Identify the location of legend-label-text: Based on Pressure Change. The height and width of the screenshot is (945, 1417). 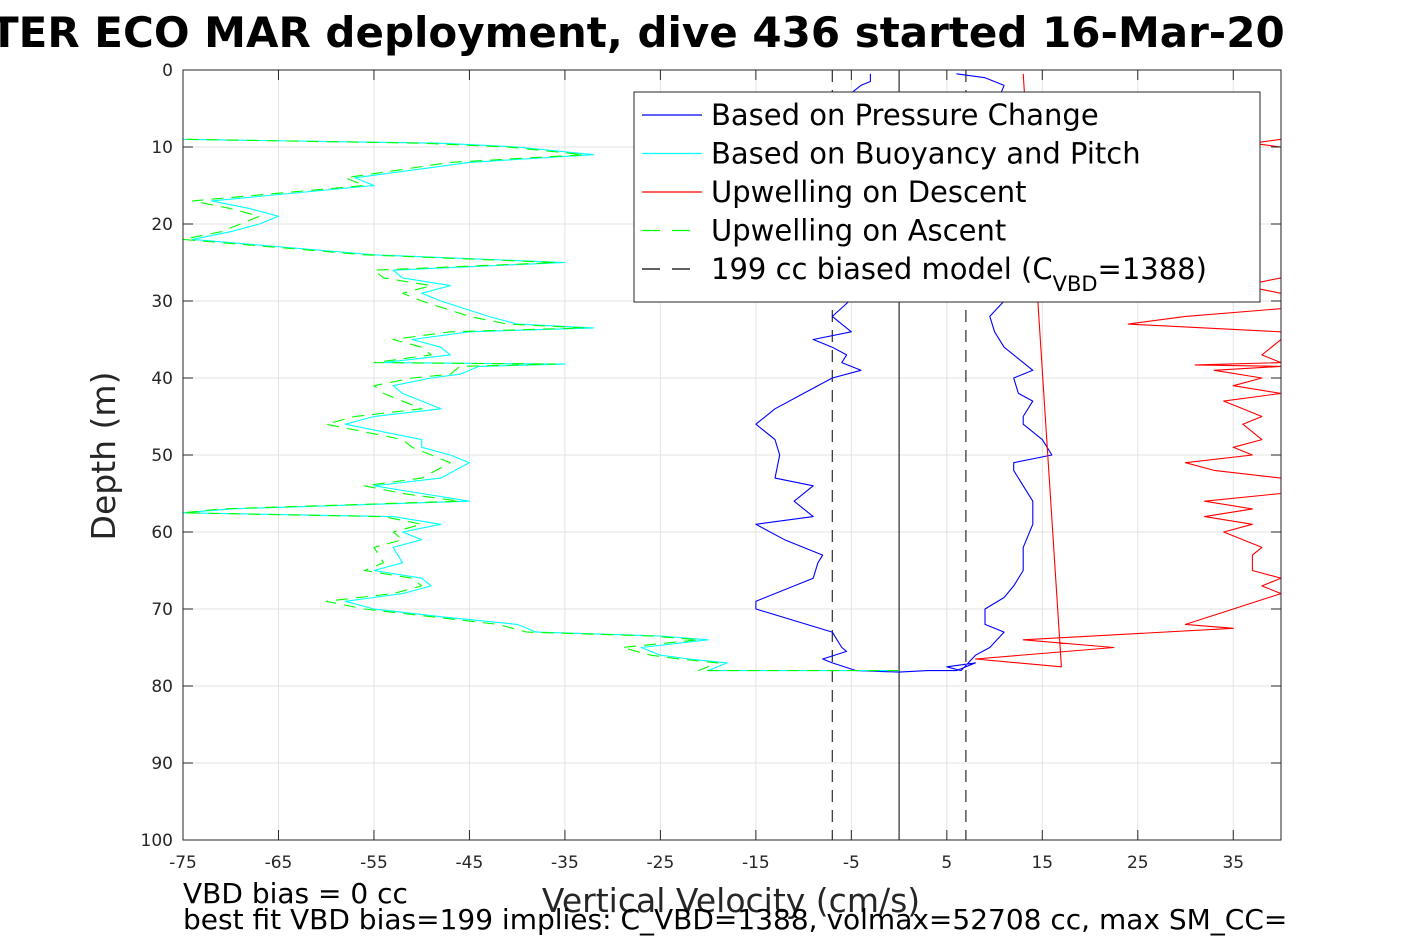
(905, 115).